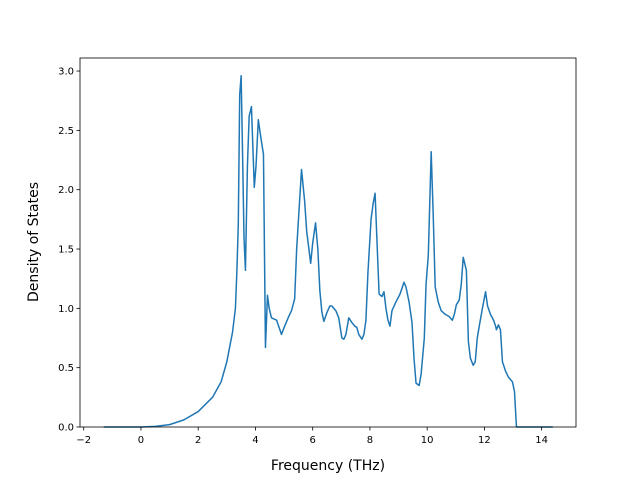 The height and width of the screenshot is (480, 640). I want to click on x-axis-label: Frequency (THz), so click(328, 466).